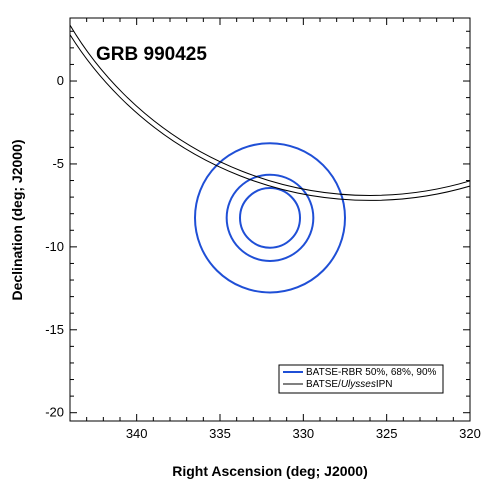 This screenshot has height=490, width=490. Describe the element at coordinates (60, 80) in the screenshot. I see `y-tick-label: 0` at that location.